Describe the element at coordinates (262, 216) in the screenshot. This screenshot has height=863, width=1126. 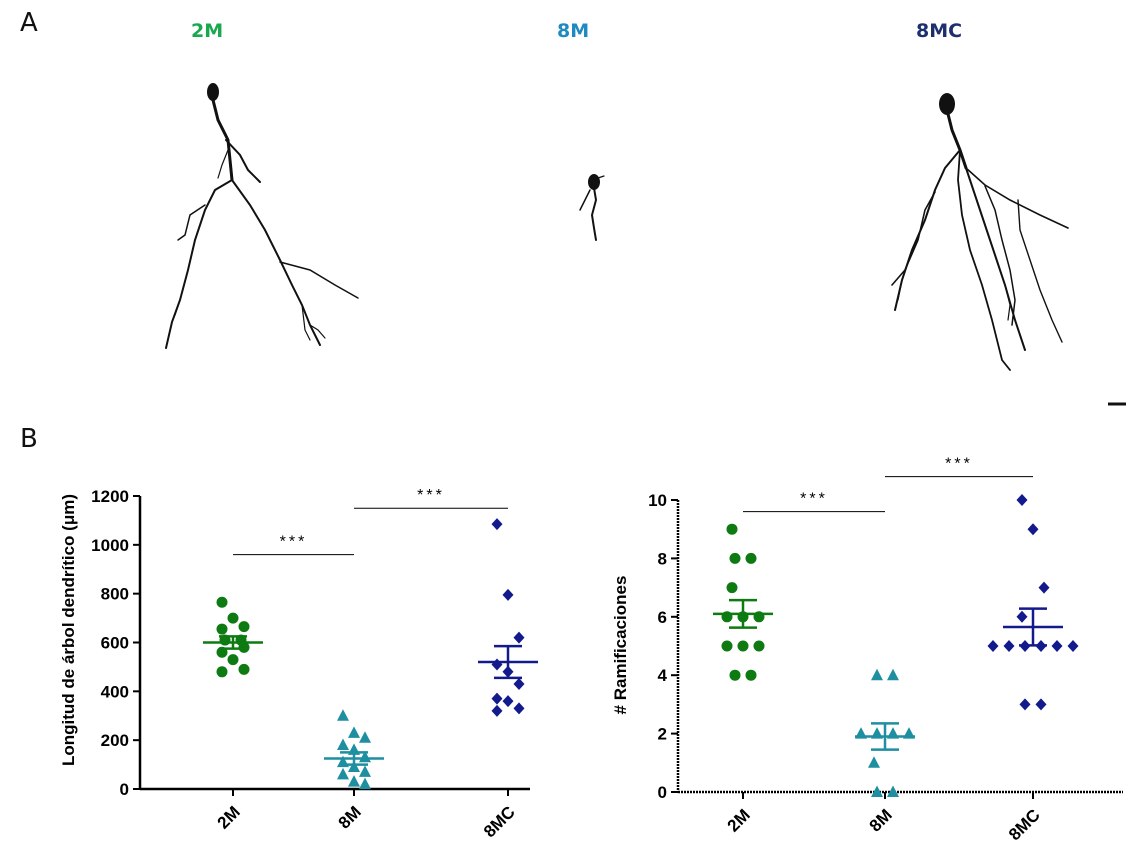
I see `neuron-2m` at that location.